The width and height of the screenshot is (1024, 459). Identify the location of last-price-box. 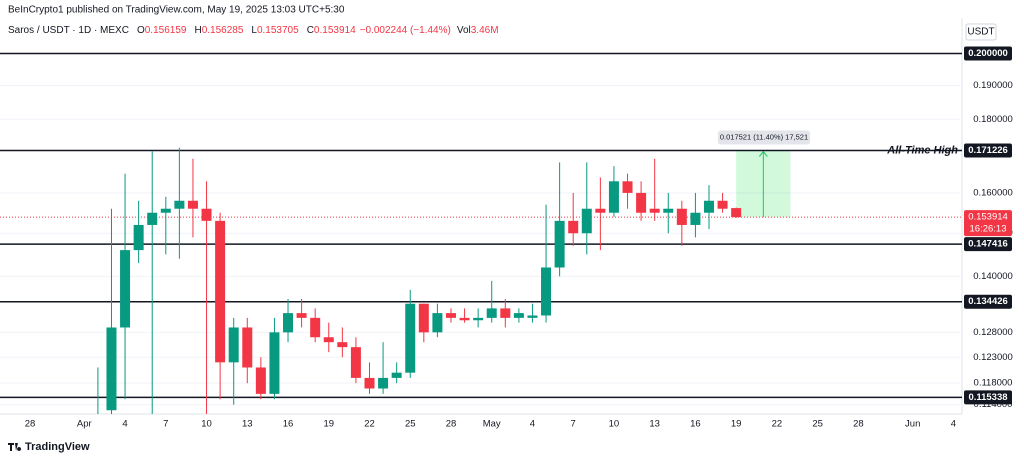
(988, 223).